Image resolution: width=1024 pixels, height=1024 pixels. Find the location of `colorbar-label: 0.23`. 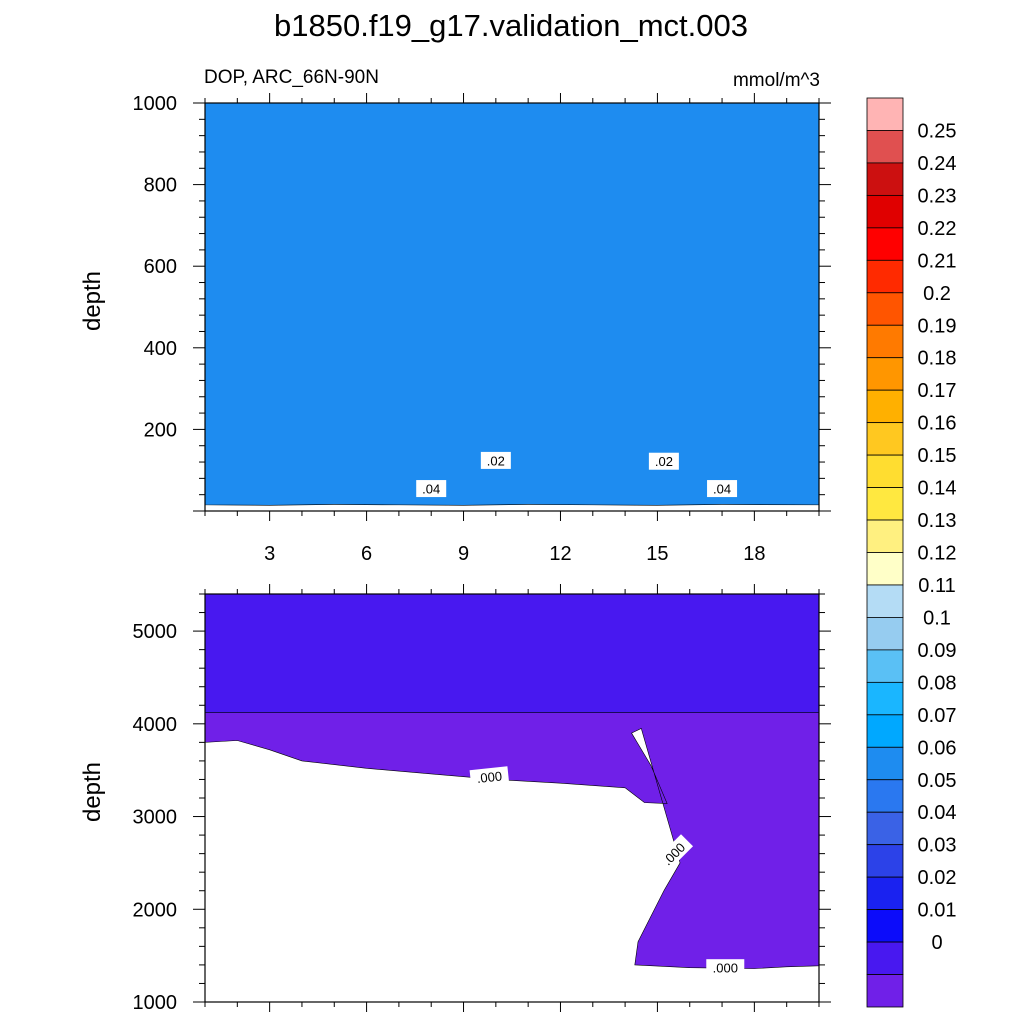

colorbar-label: 0.23 is located at coordinates (937, 196).